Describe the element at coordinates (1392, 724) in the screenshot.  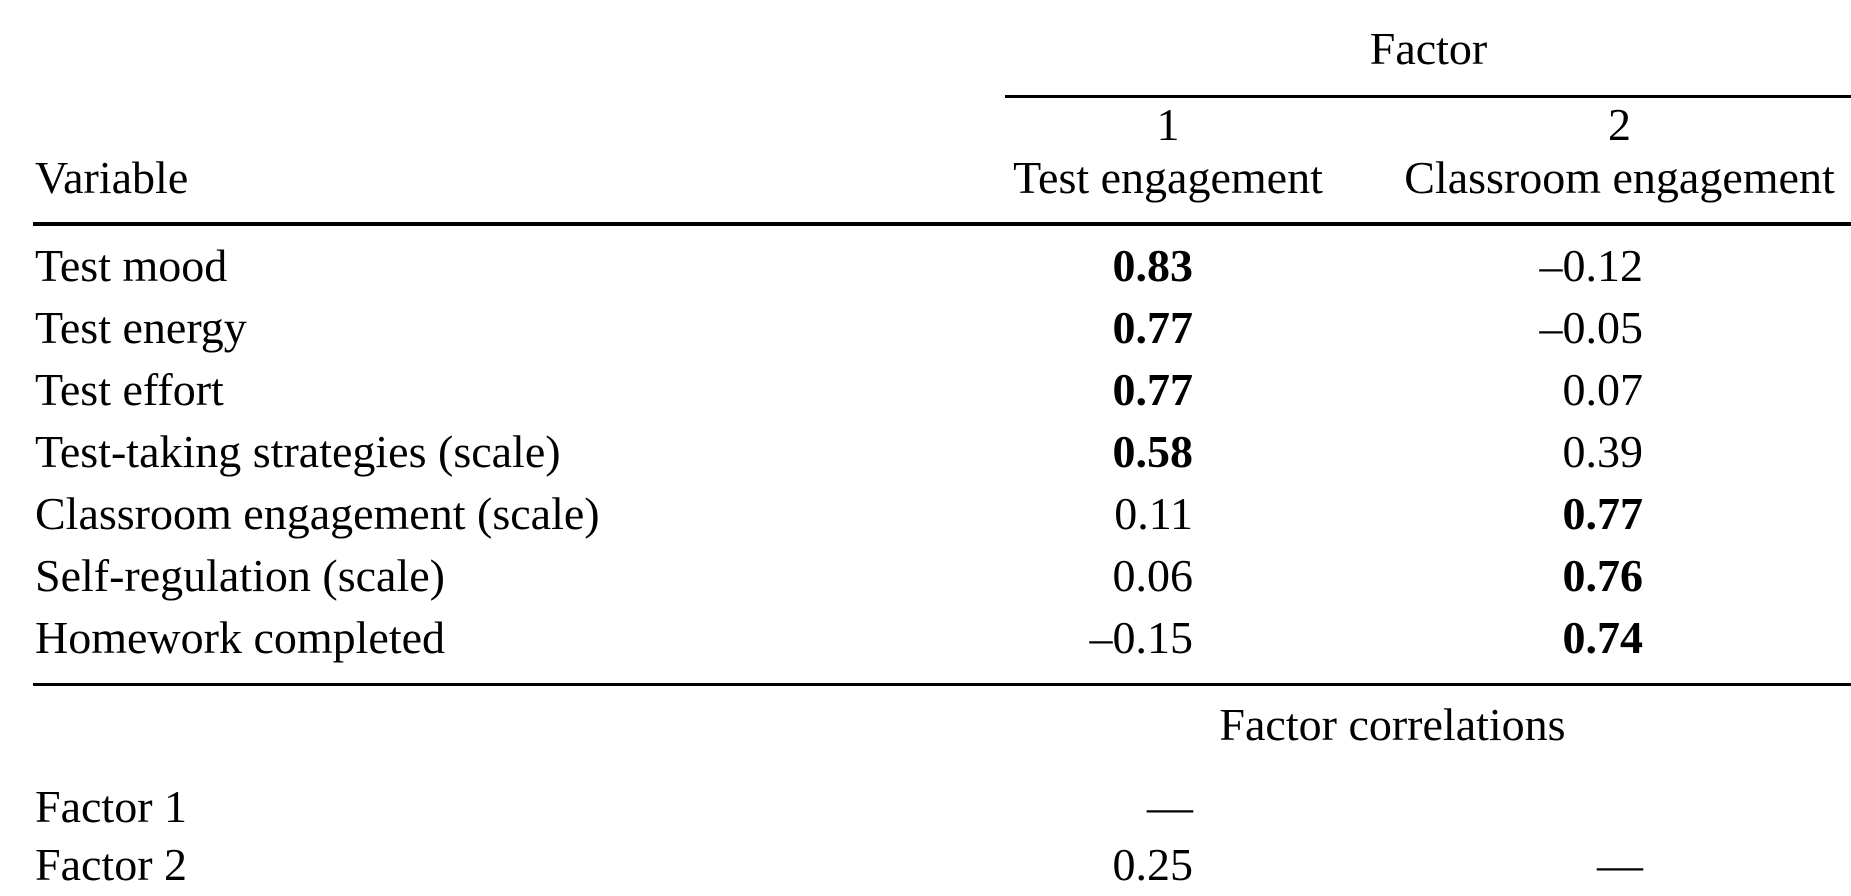
I see `factor-correlations-heading: Factor correlations` at that location.